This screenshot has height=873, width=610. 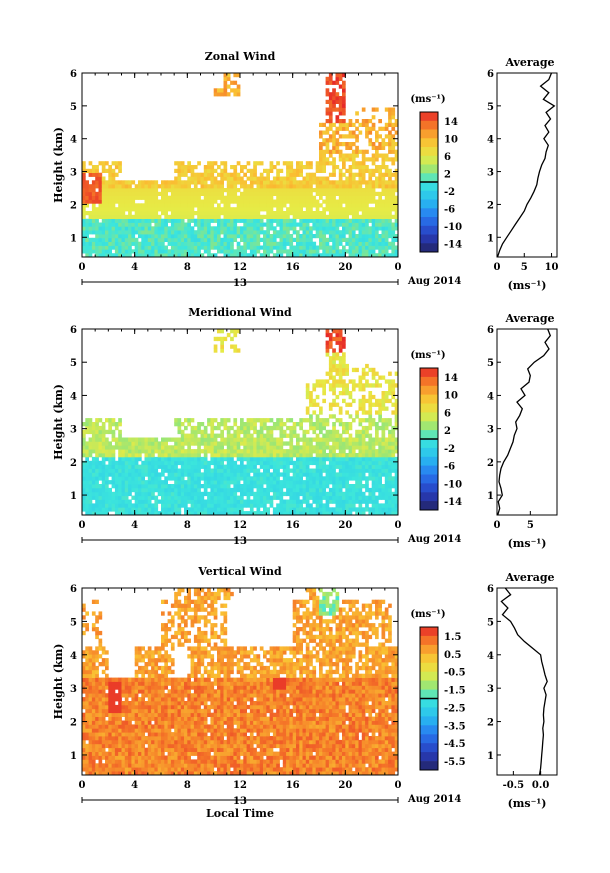 What do you see at coordinates (429, 143) in the screenshot?
I see `colorbar-band` at bounding box center [429, 143].